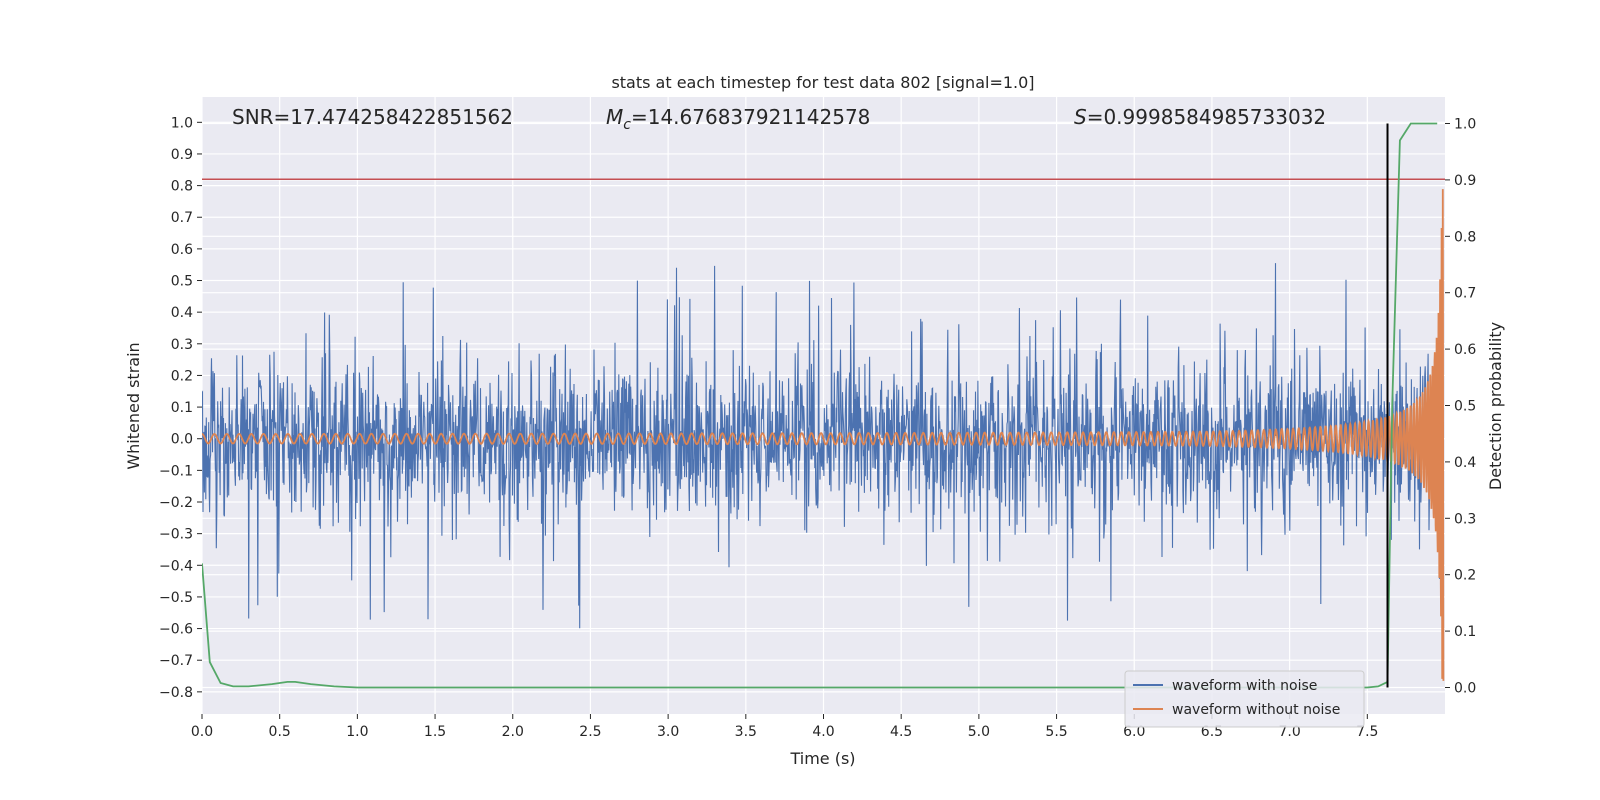 This screenshot has height=800, width=1600. Describe the element at coordinates (435, 732) in the screenshot. I see `x-tick-label: 1.5` at that location.